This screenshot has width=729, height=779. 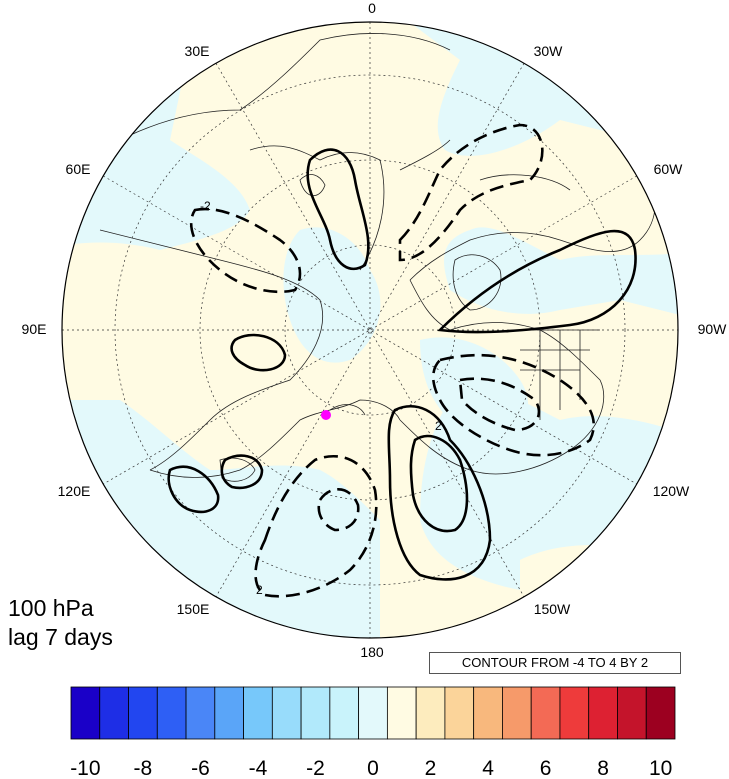 What do you see at coordinates (373, 768) in the screenshot?
I see `colorbar-tick-label: 0` at bounding box center [373, 768].